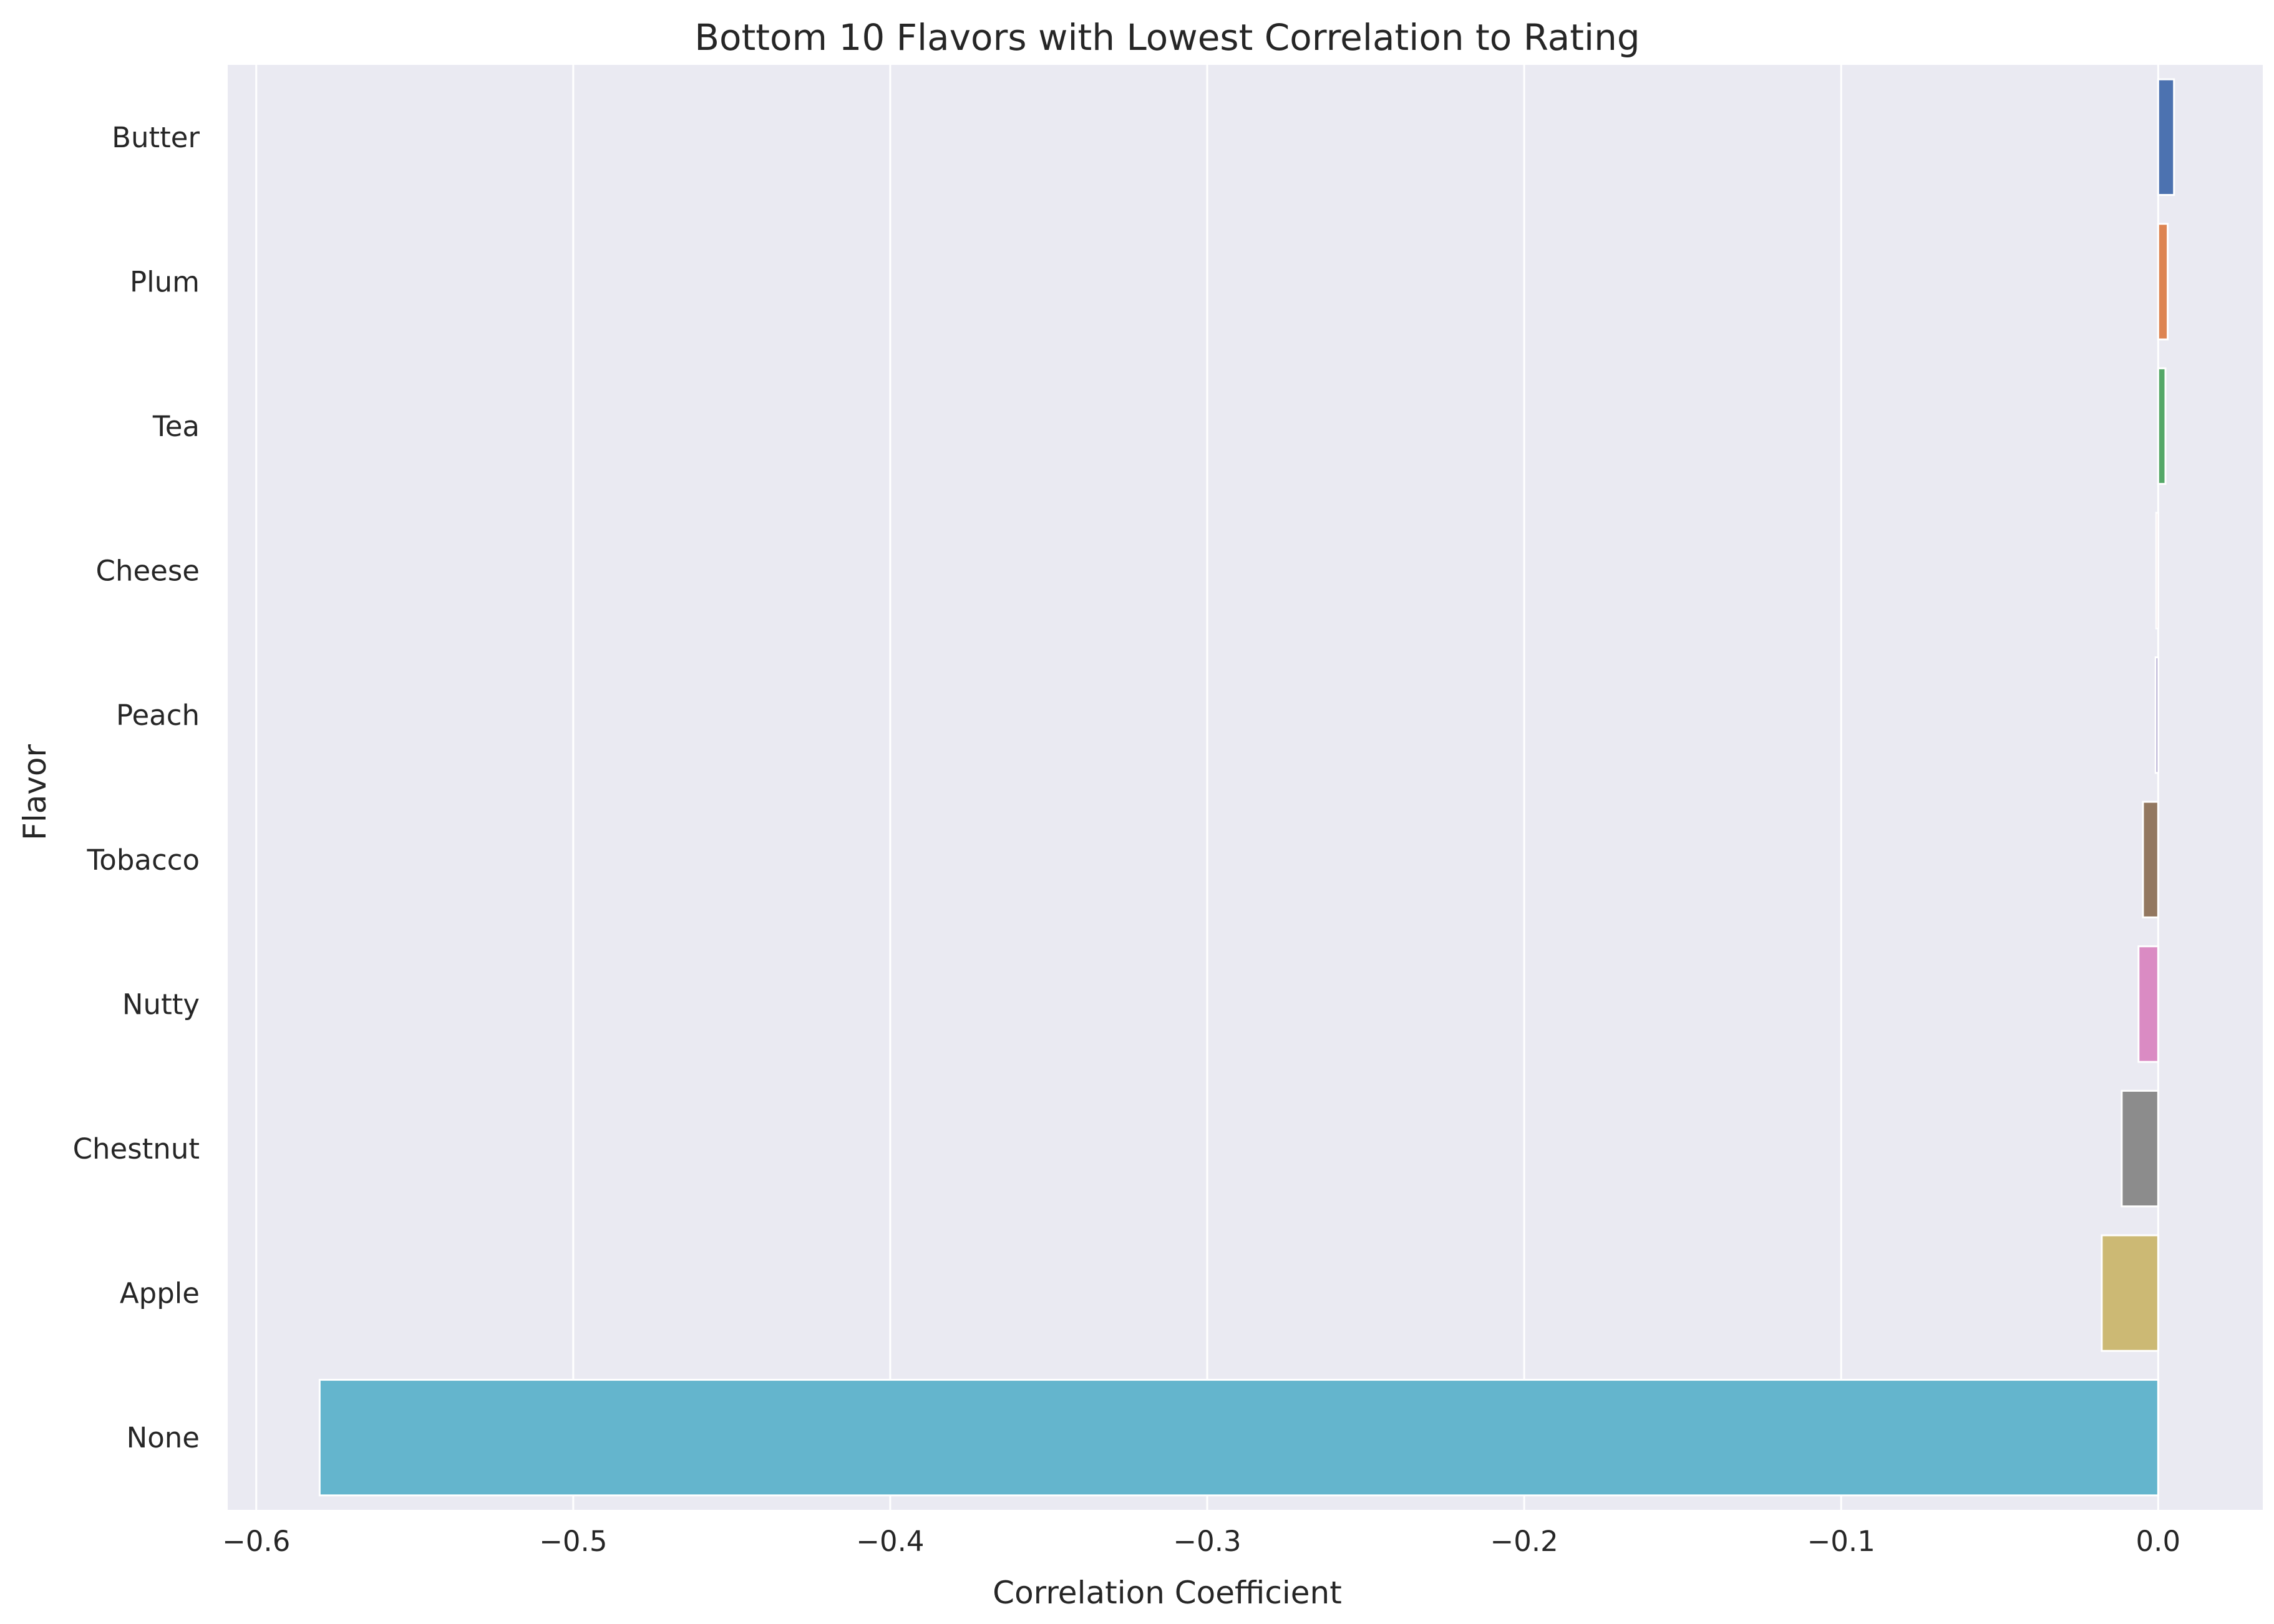 The width and height of the screenshot is (2274, 1624). Describe the element at coordinates (1167, 1593) in the screenshot. I see `x-axis-label: Correlation Coefficient` at that location.